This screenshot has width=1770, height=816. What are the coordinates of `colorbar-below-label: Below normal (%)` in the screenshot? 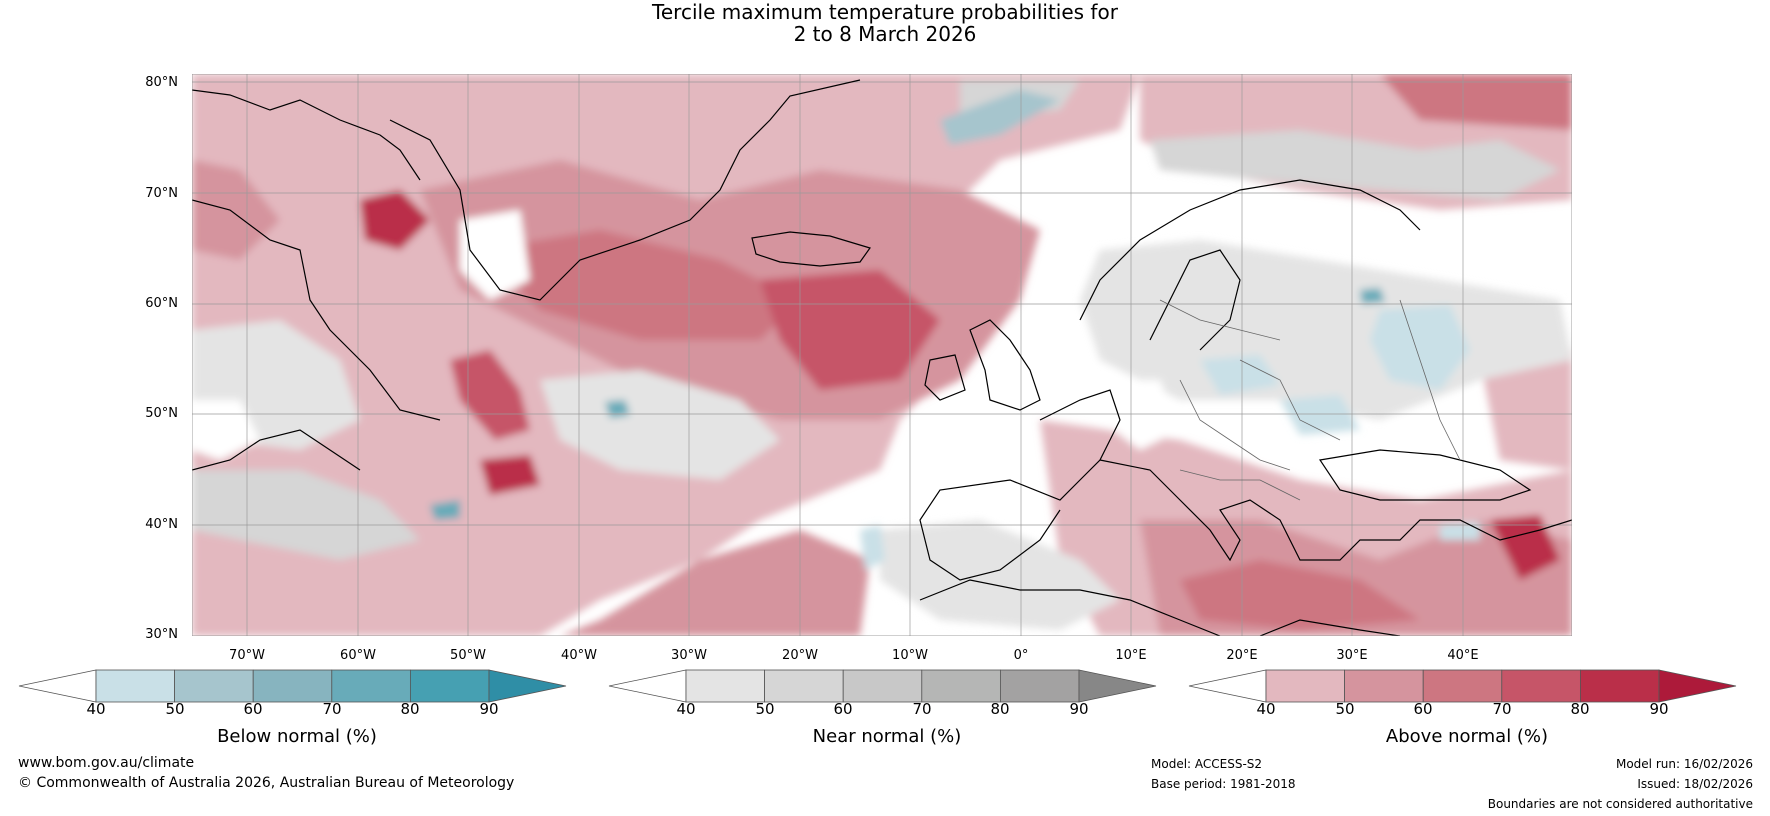 It's located at (297, 736).